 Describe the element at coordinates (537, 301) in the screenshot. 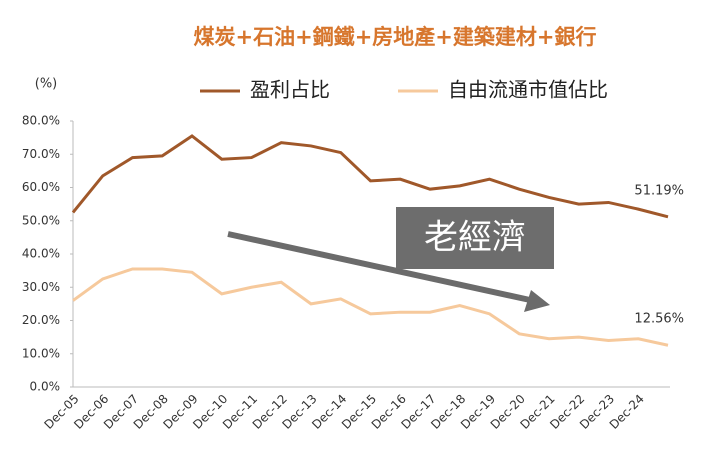

I see `arrow-head` at that location.